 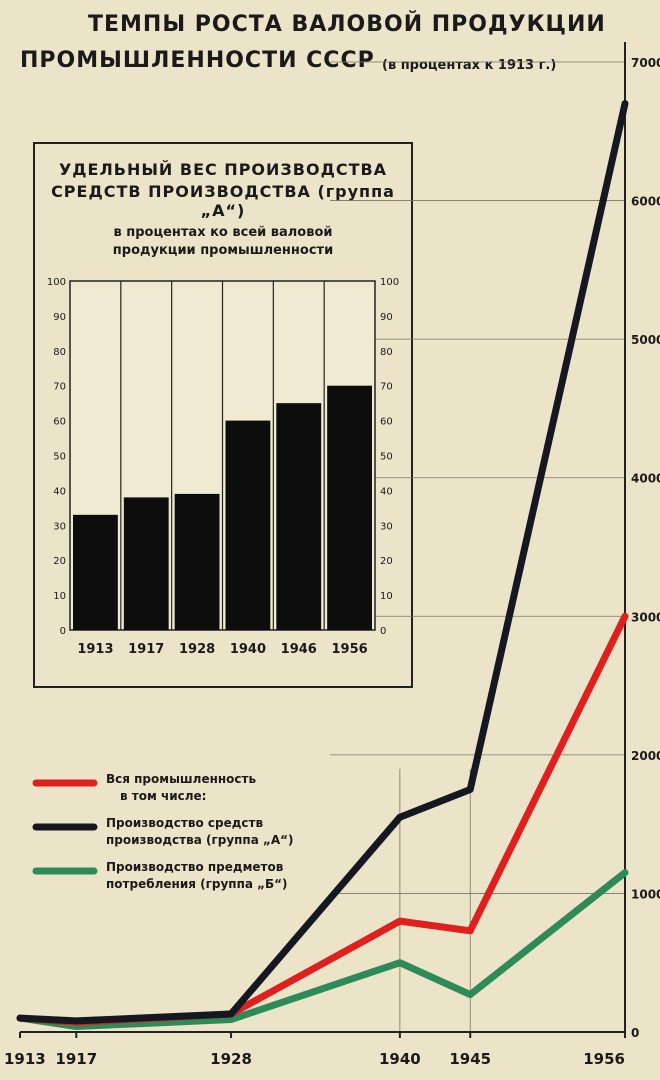 What do you see at coordinates (59, 561) in the screenshot?
I see `inset-y-tick-label-left: 20` at bounding box center [59, 561].